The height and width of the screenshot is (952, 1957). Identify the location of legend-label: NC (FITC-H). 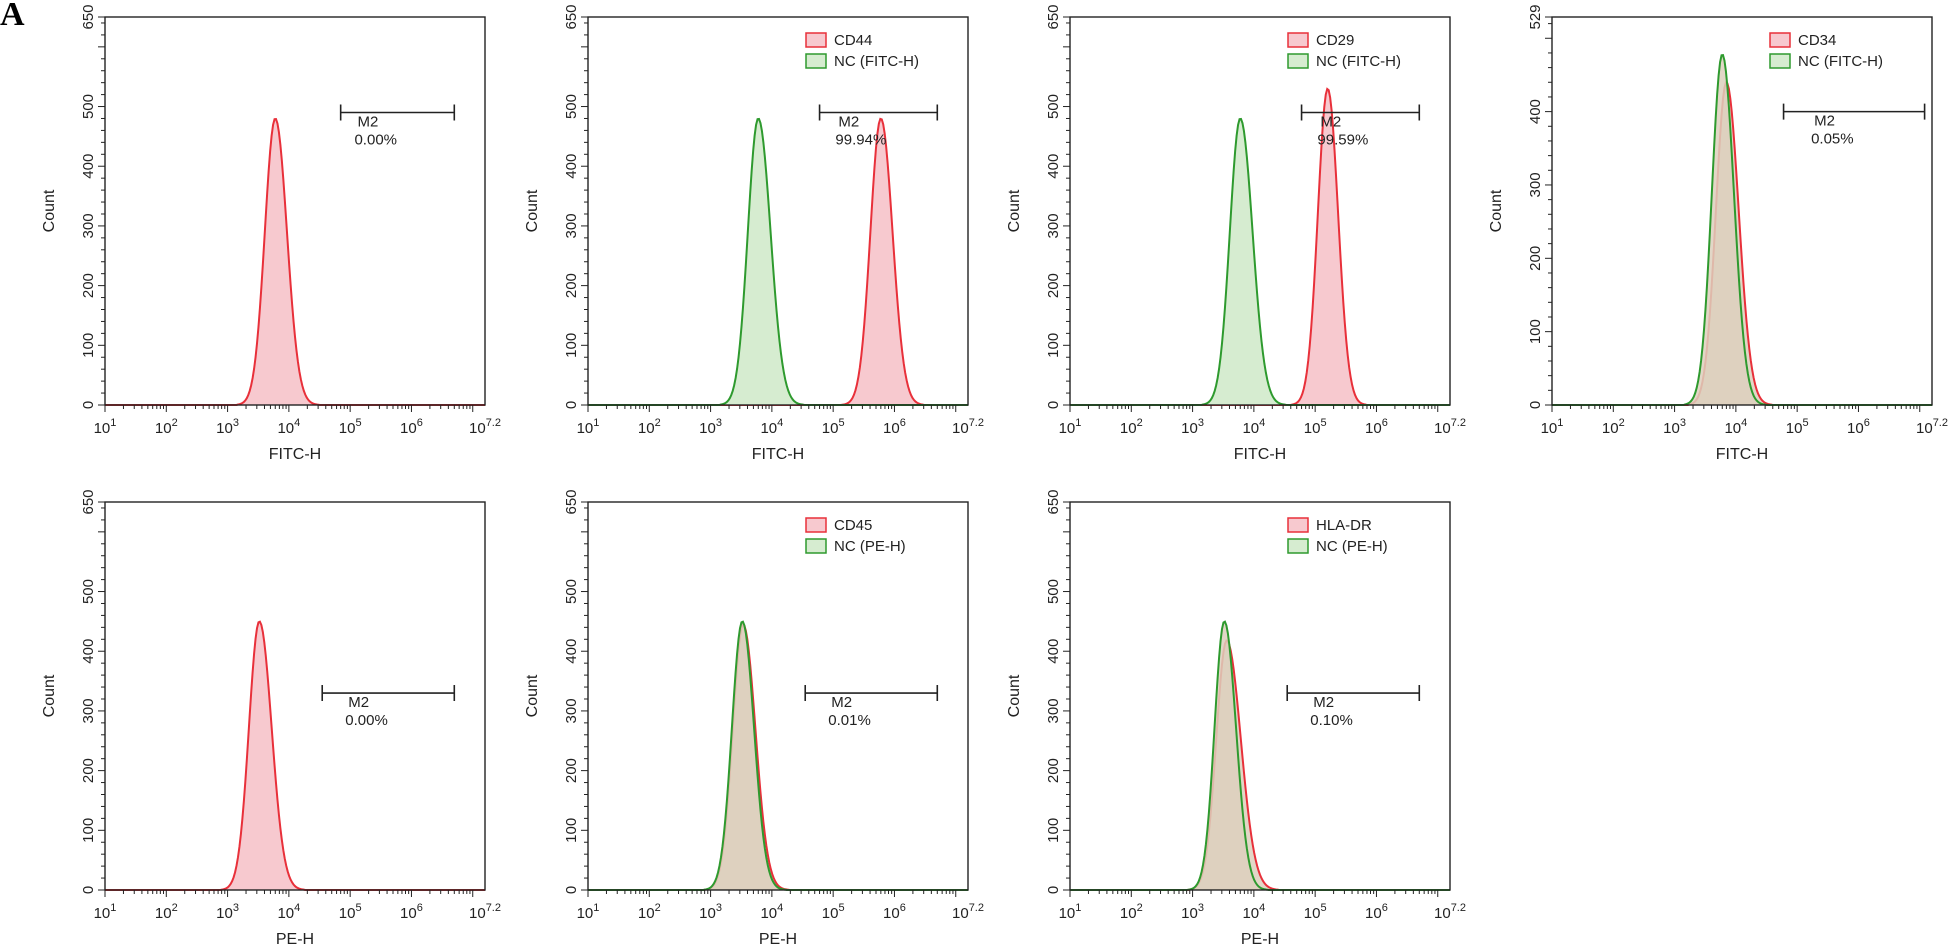
(1358, 61).